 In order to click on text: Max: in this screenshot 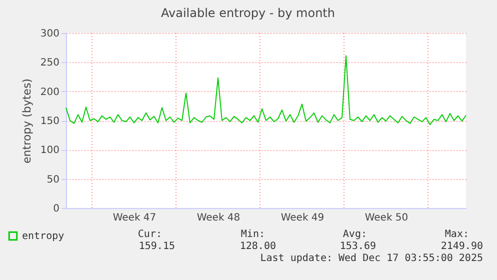, I will do `click(456, 234)`.